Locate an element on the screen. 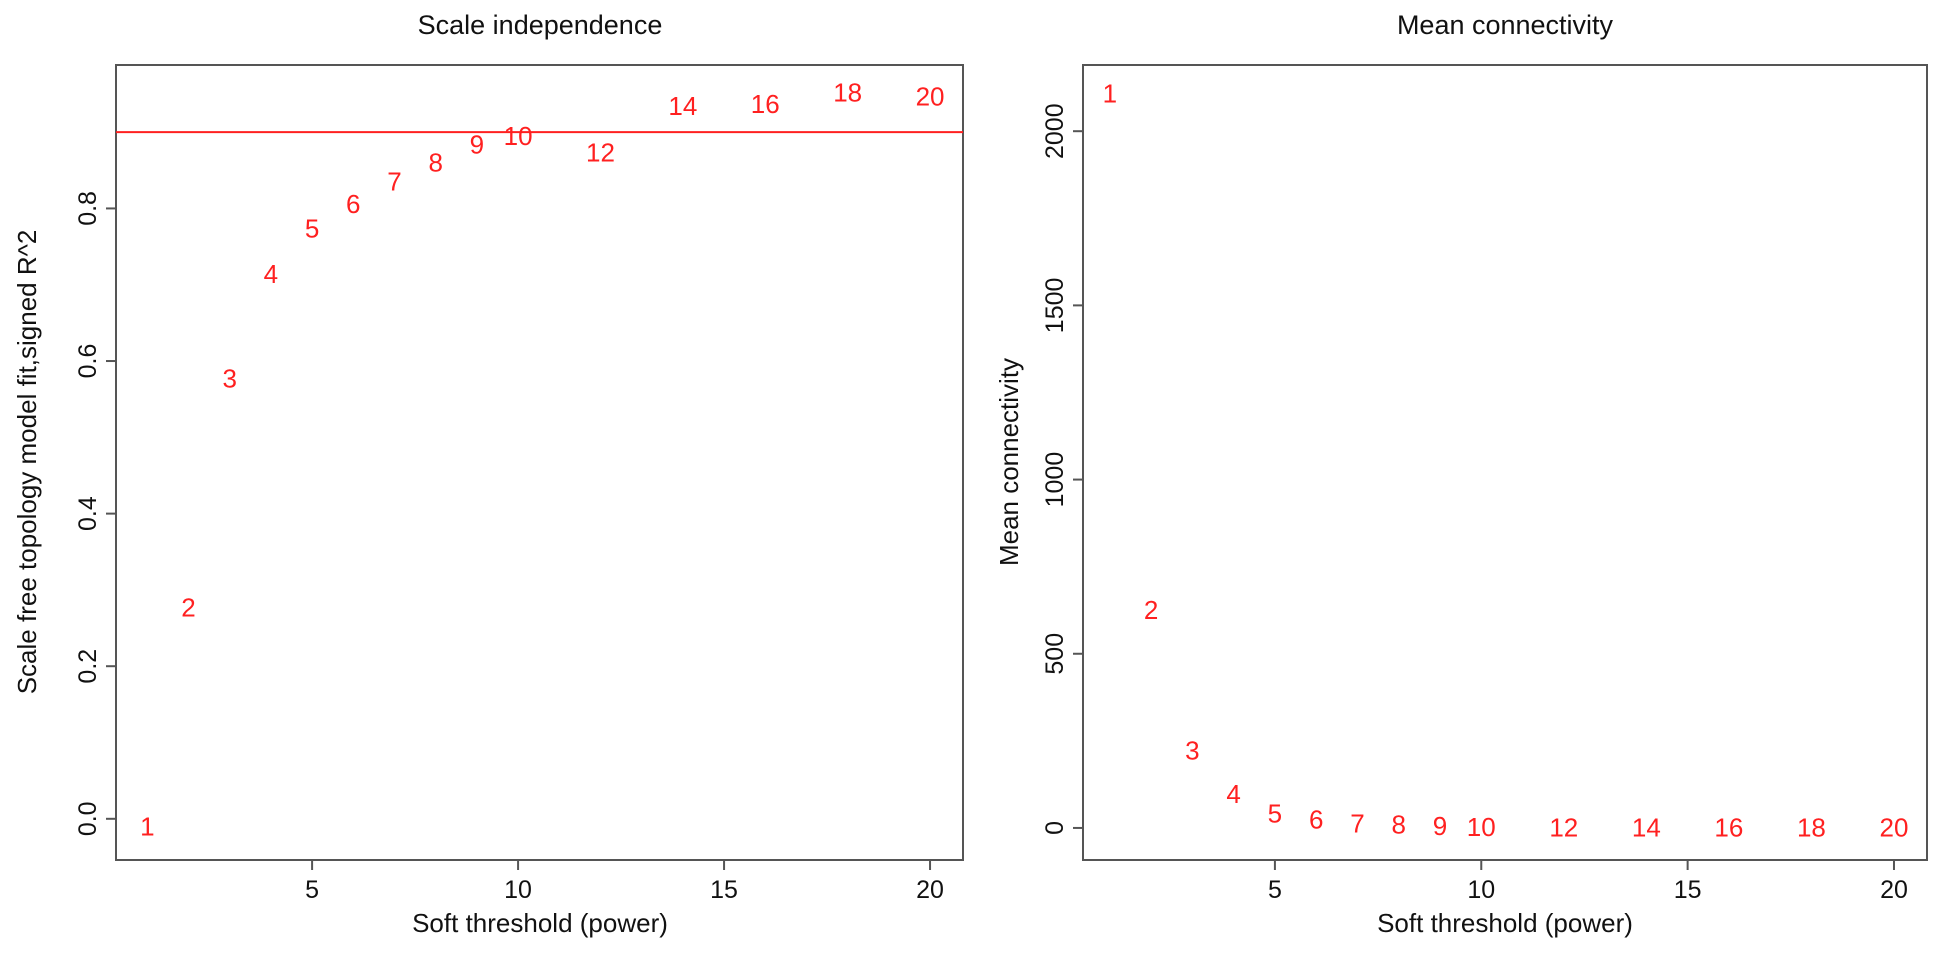 Image resolution: width=1941 pixels, height=971 pixels. chart-title: Mean connectivity is located at coordinates (1505, 25).